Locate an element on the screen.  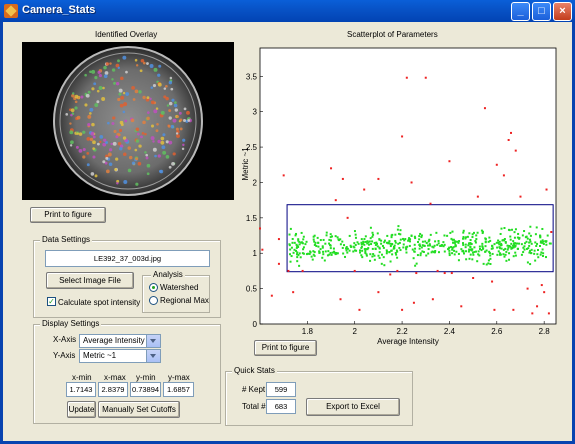
data-settings-title: Data Settings is located at coordinates (66, 239).